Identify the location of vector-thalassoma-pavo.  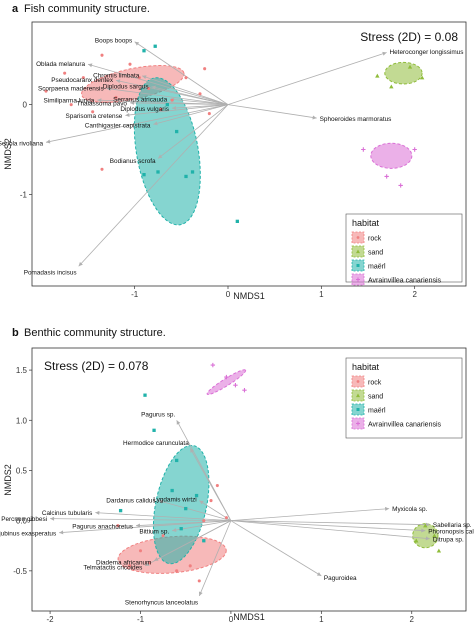
(179, 104).